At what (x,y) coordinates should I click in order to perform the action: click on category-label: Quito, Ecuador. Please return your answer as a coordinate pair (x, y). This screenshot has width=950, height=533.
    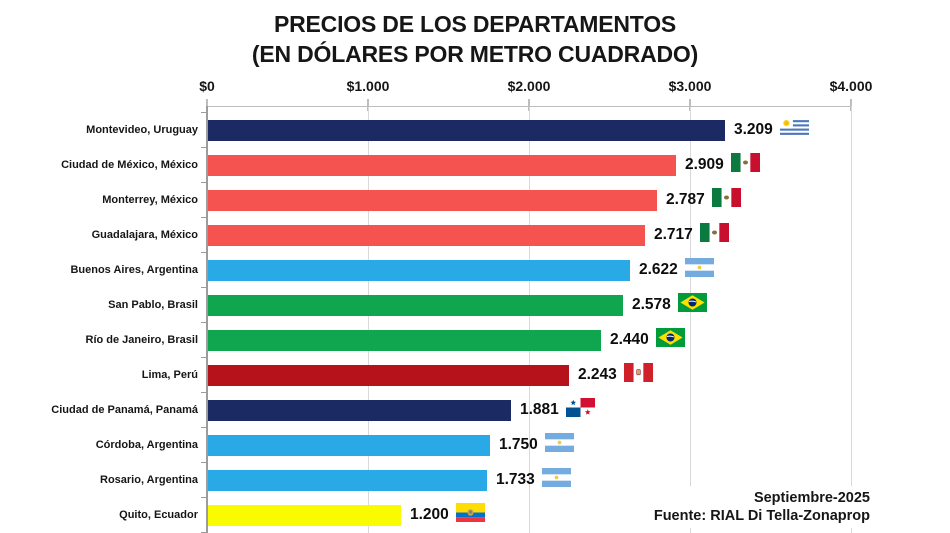
    Looking at the image, I should click on (158, 514).